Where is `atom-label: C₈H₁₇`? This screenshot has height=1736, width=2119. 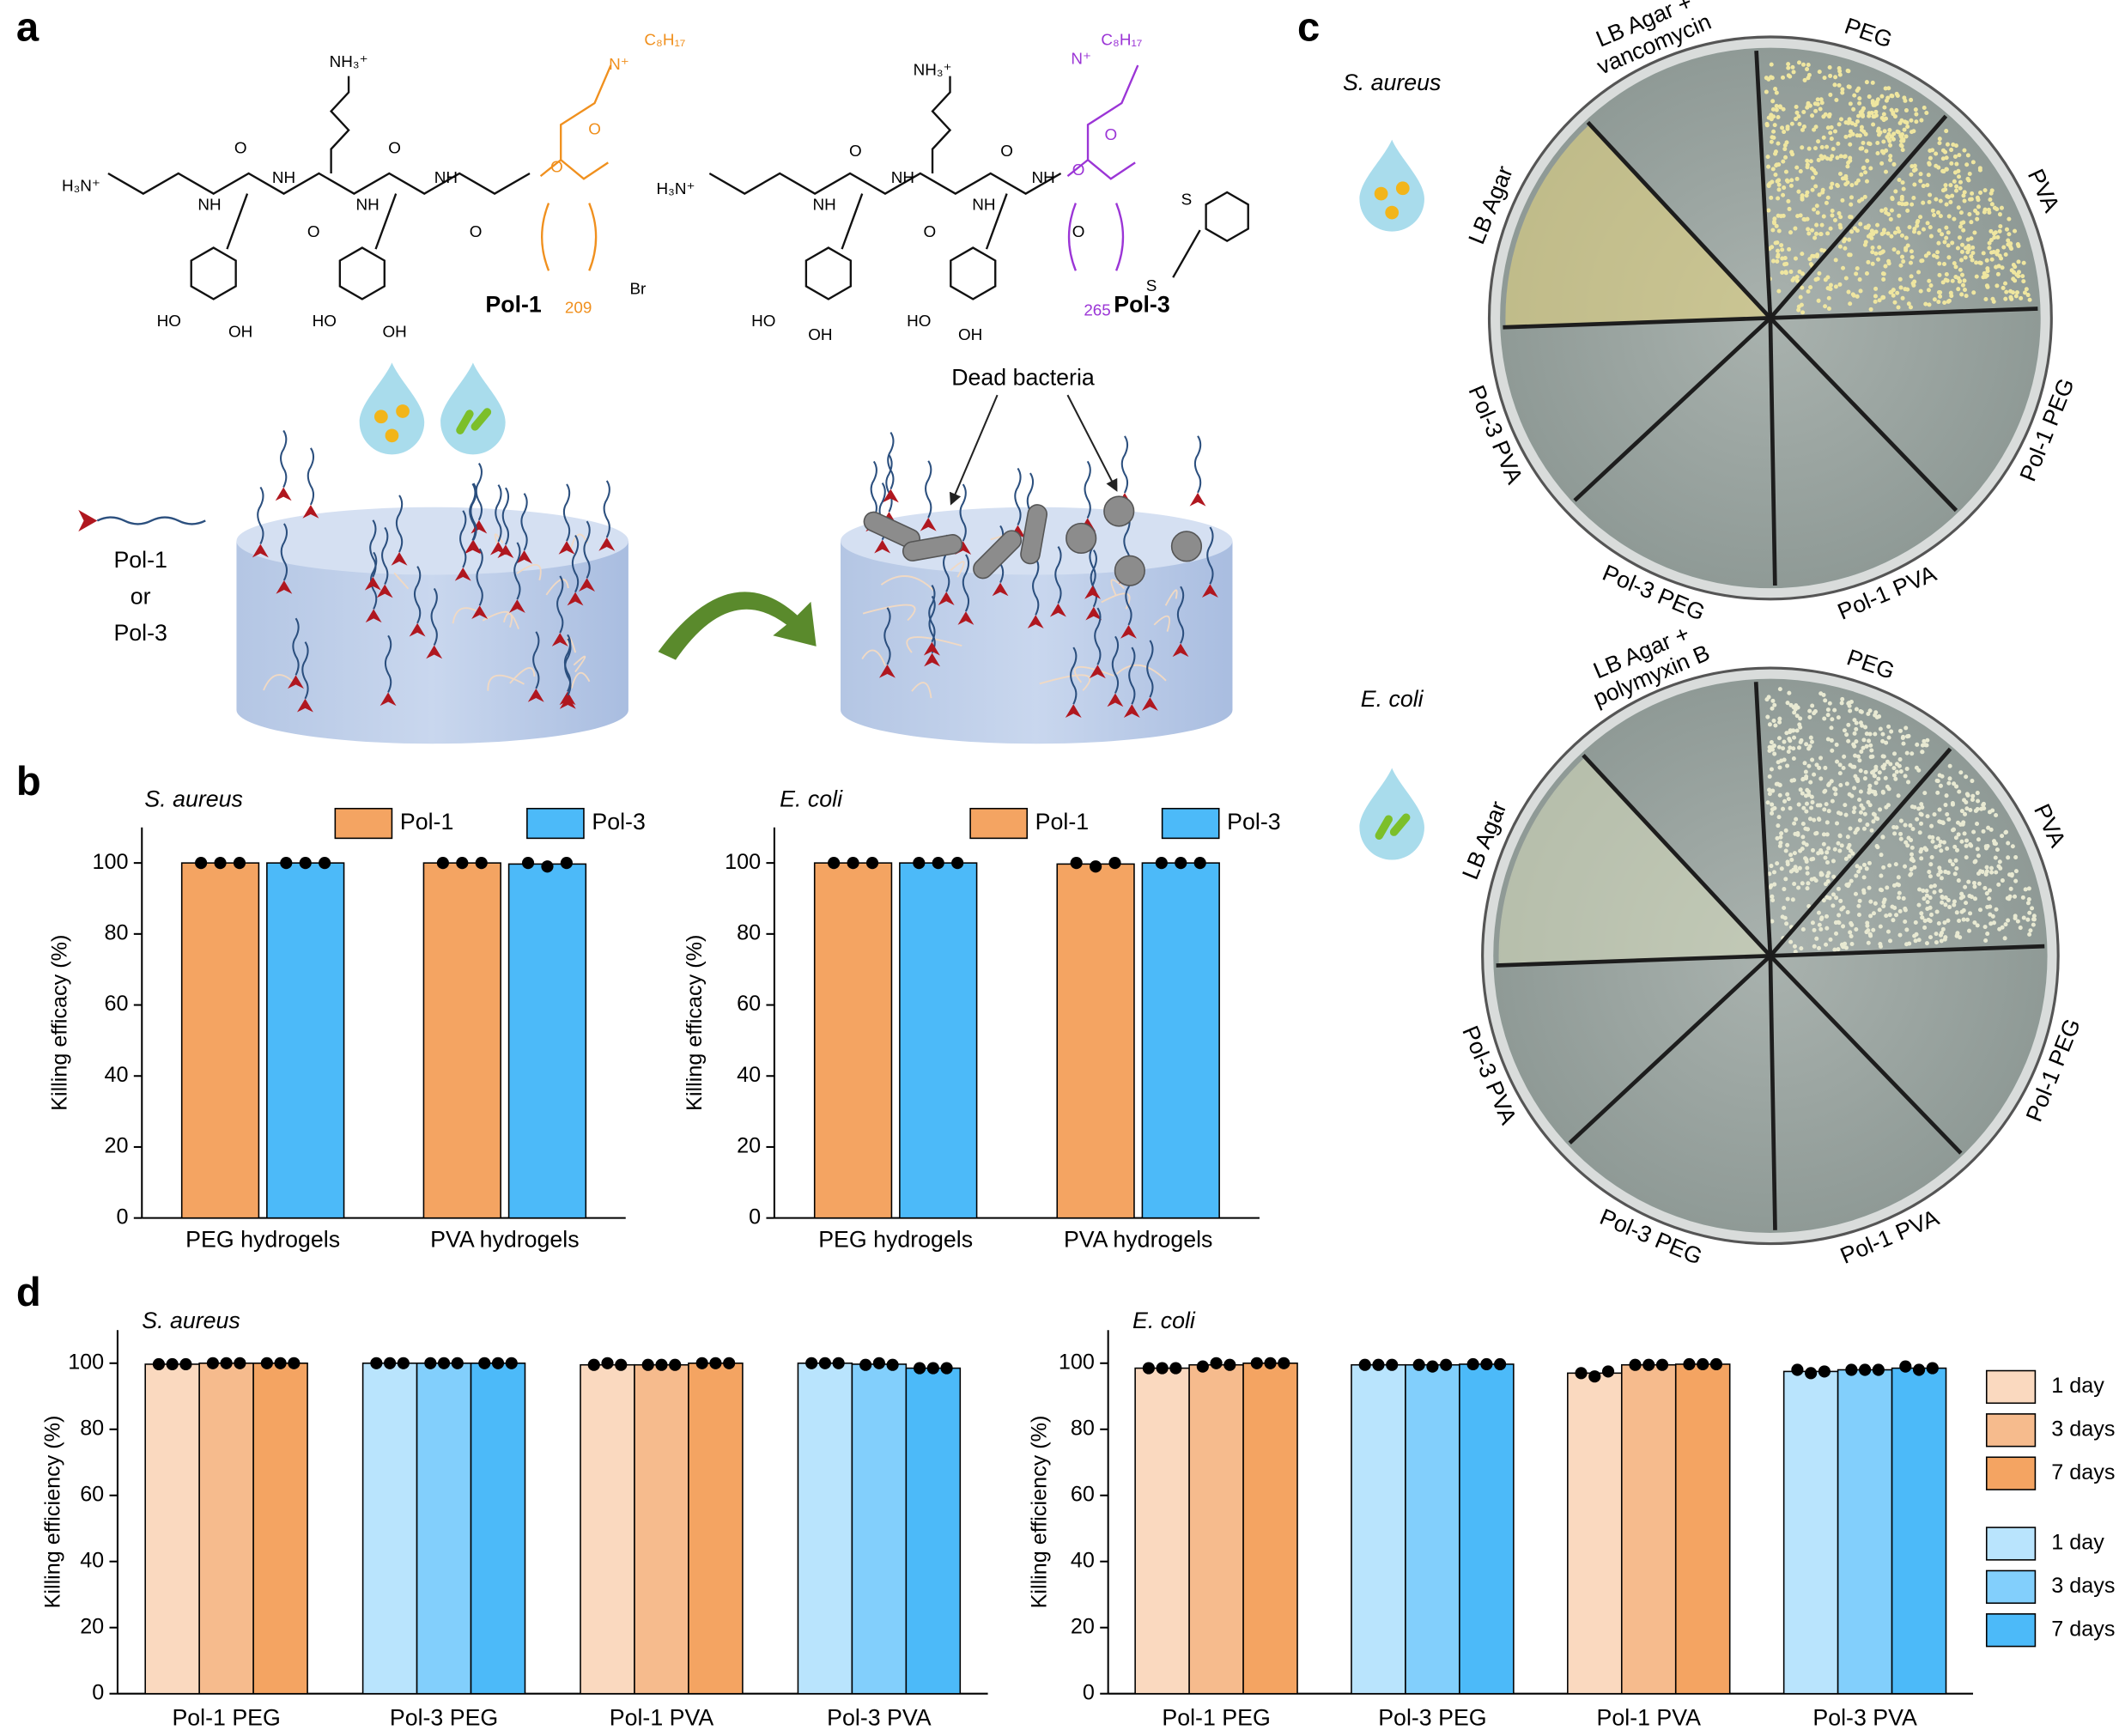
atom-label: C₈H₁₇ is located at coordinates (664, 41).